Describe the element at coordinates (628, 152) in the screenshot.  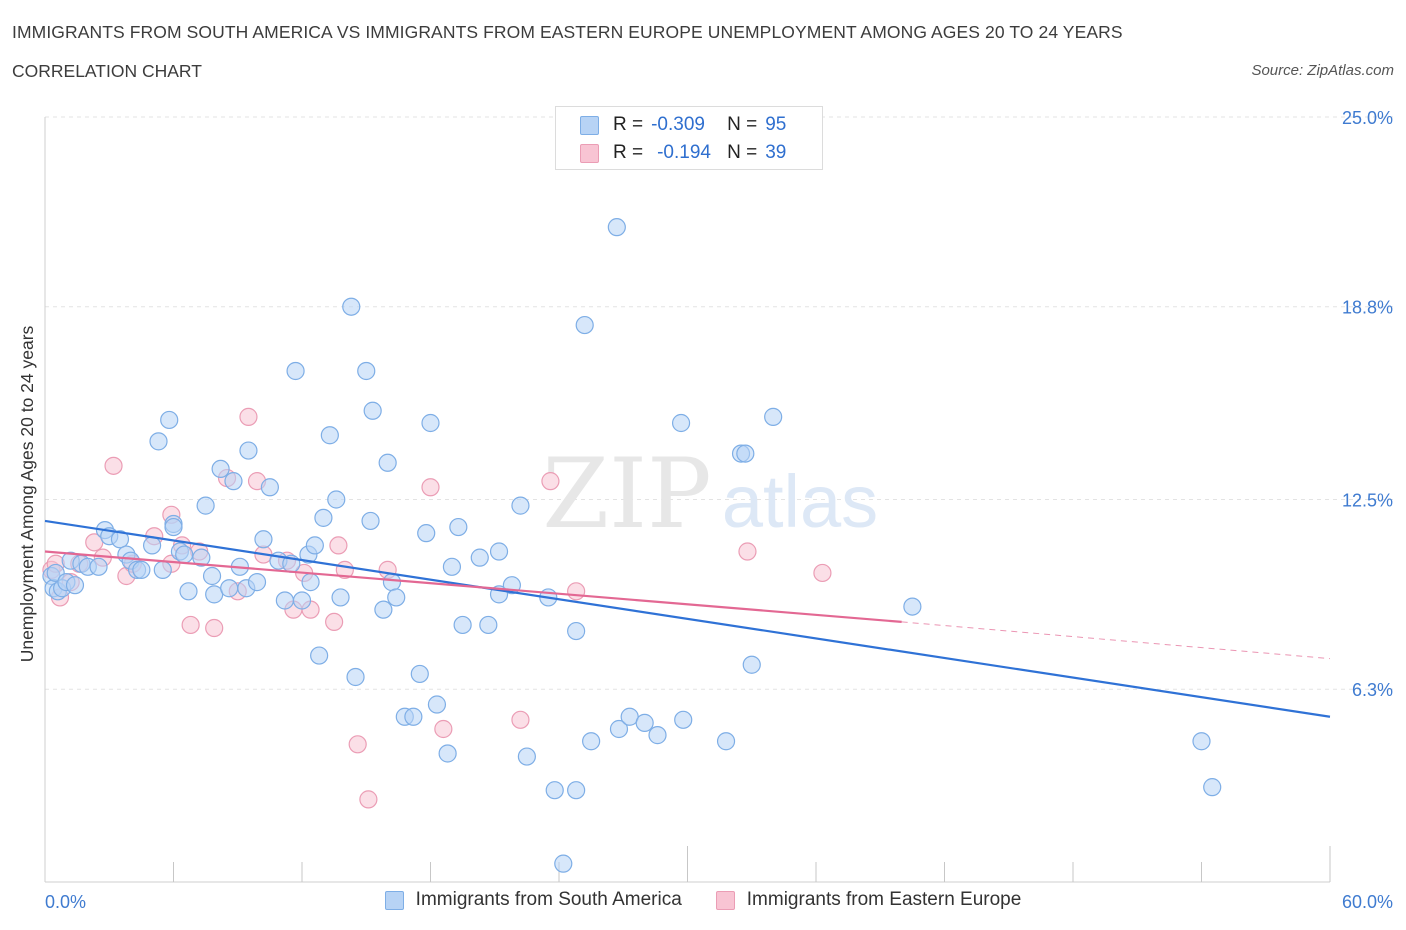
I see `legend-r-label: R =` at that location.